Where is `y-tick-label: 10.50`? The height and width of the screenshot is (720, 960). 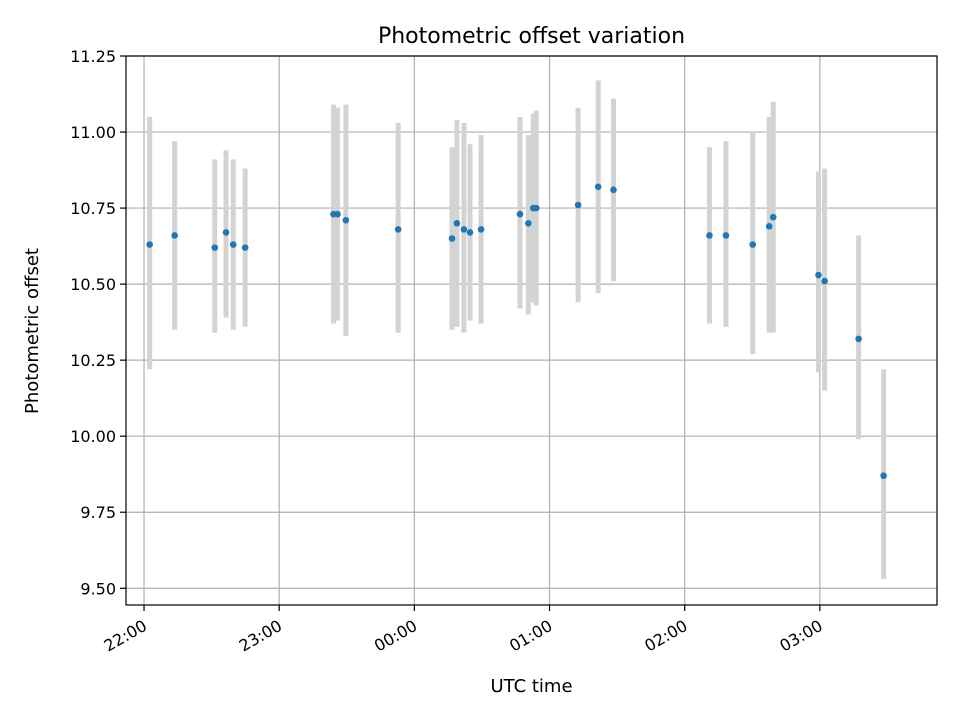
y-tick-label: 10.50 is located at coordinates (93, 284).